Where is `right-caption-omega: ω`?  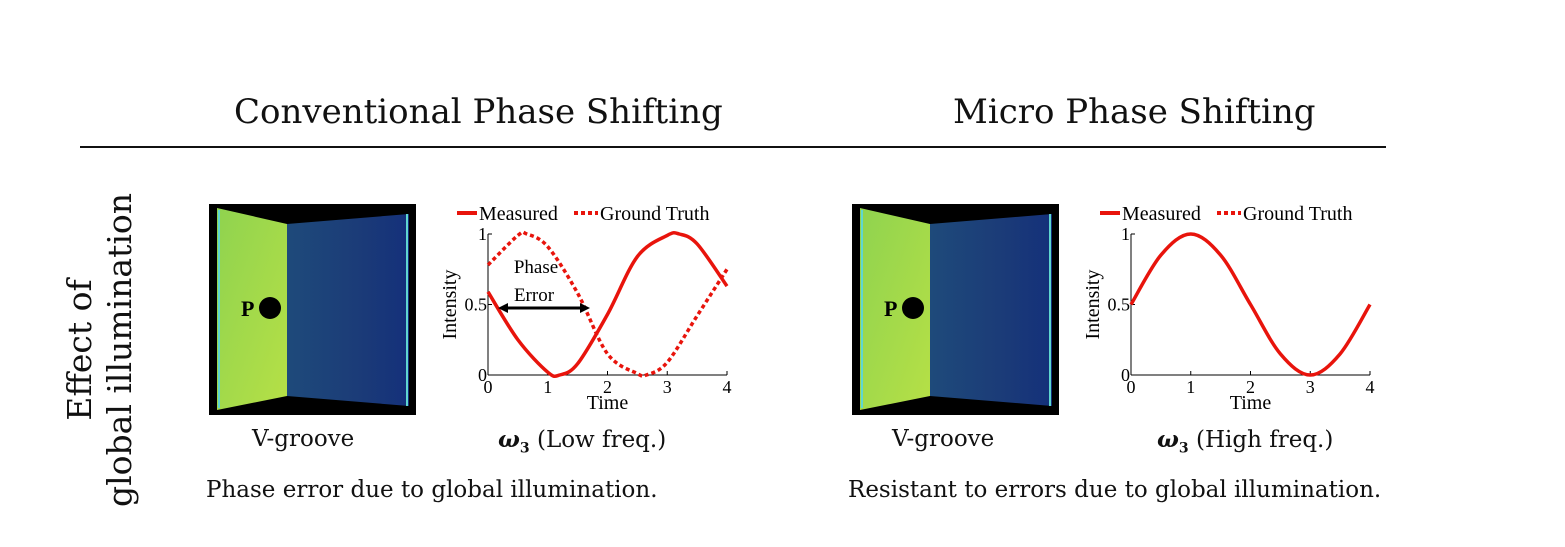 right-caption-omega: ω is located at coordinates (1168, 439).